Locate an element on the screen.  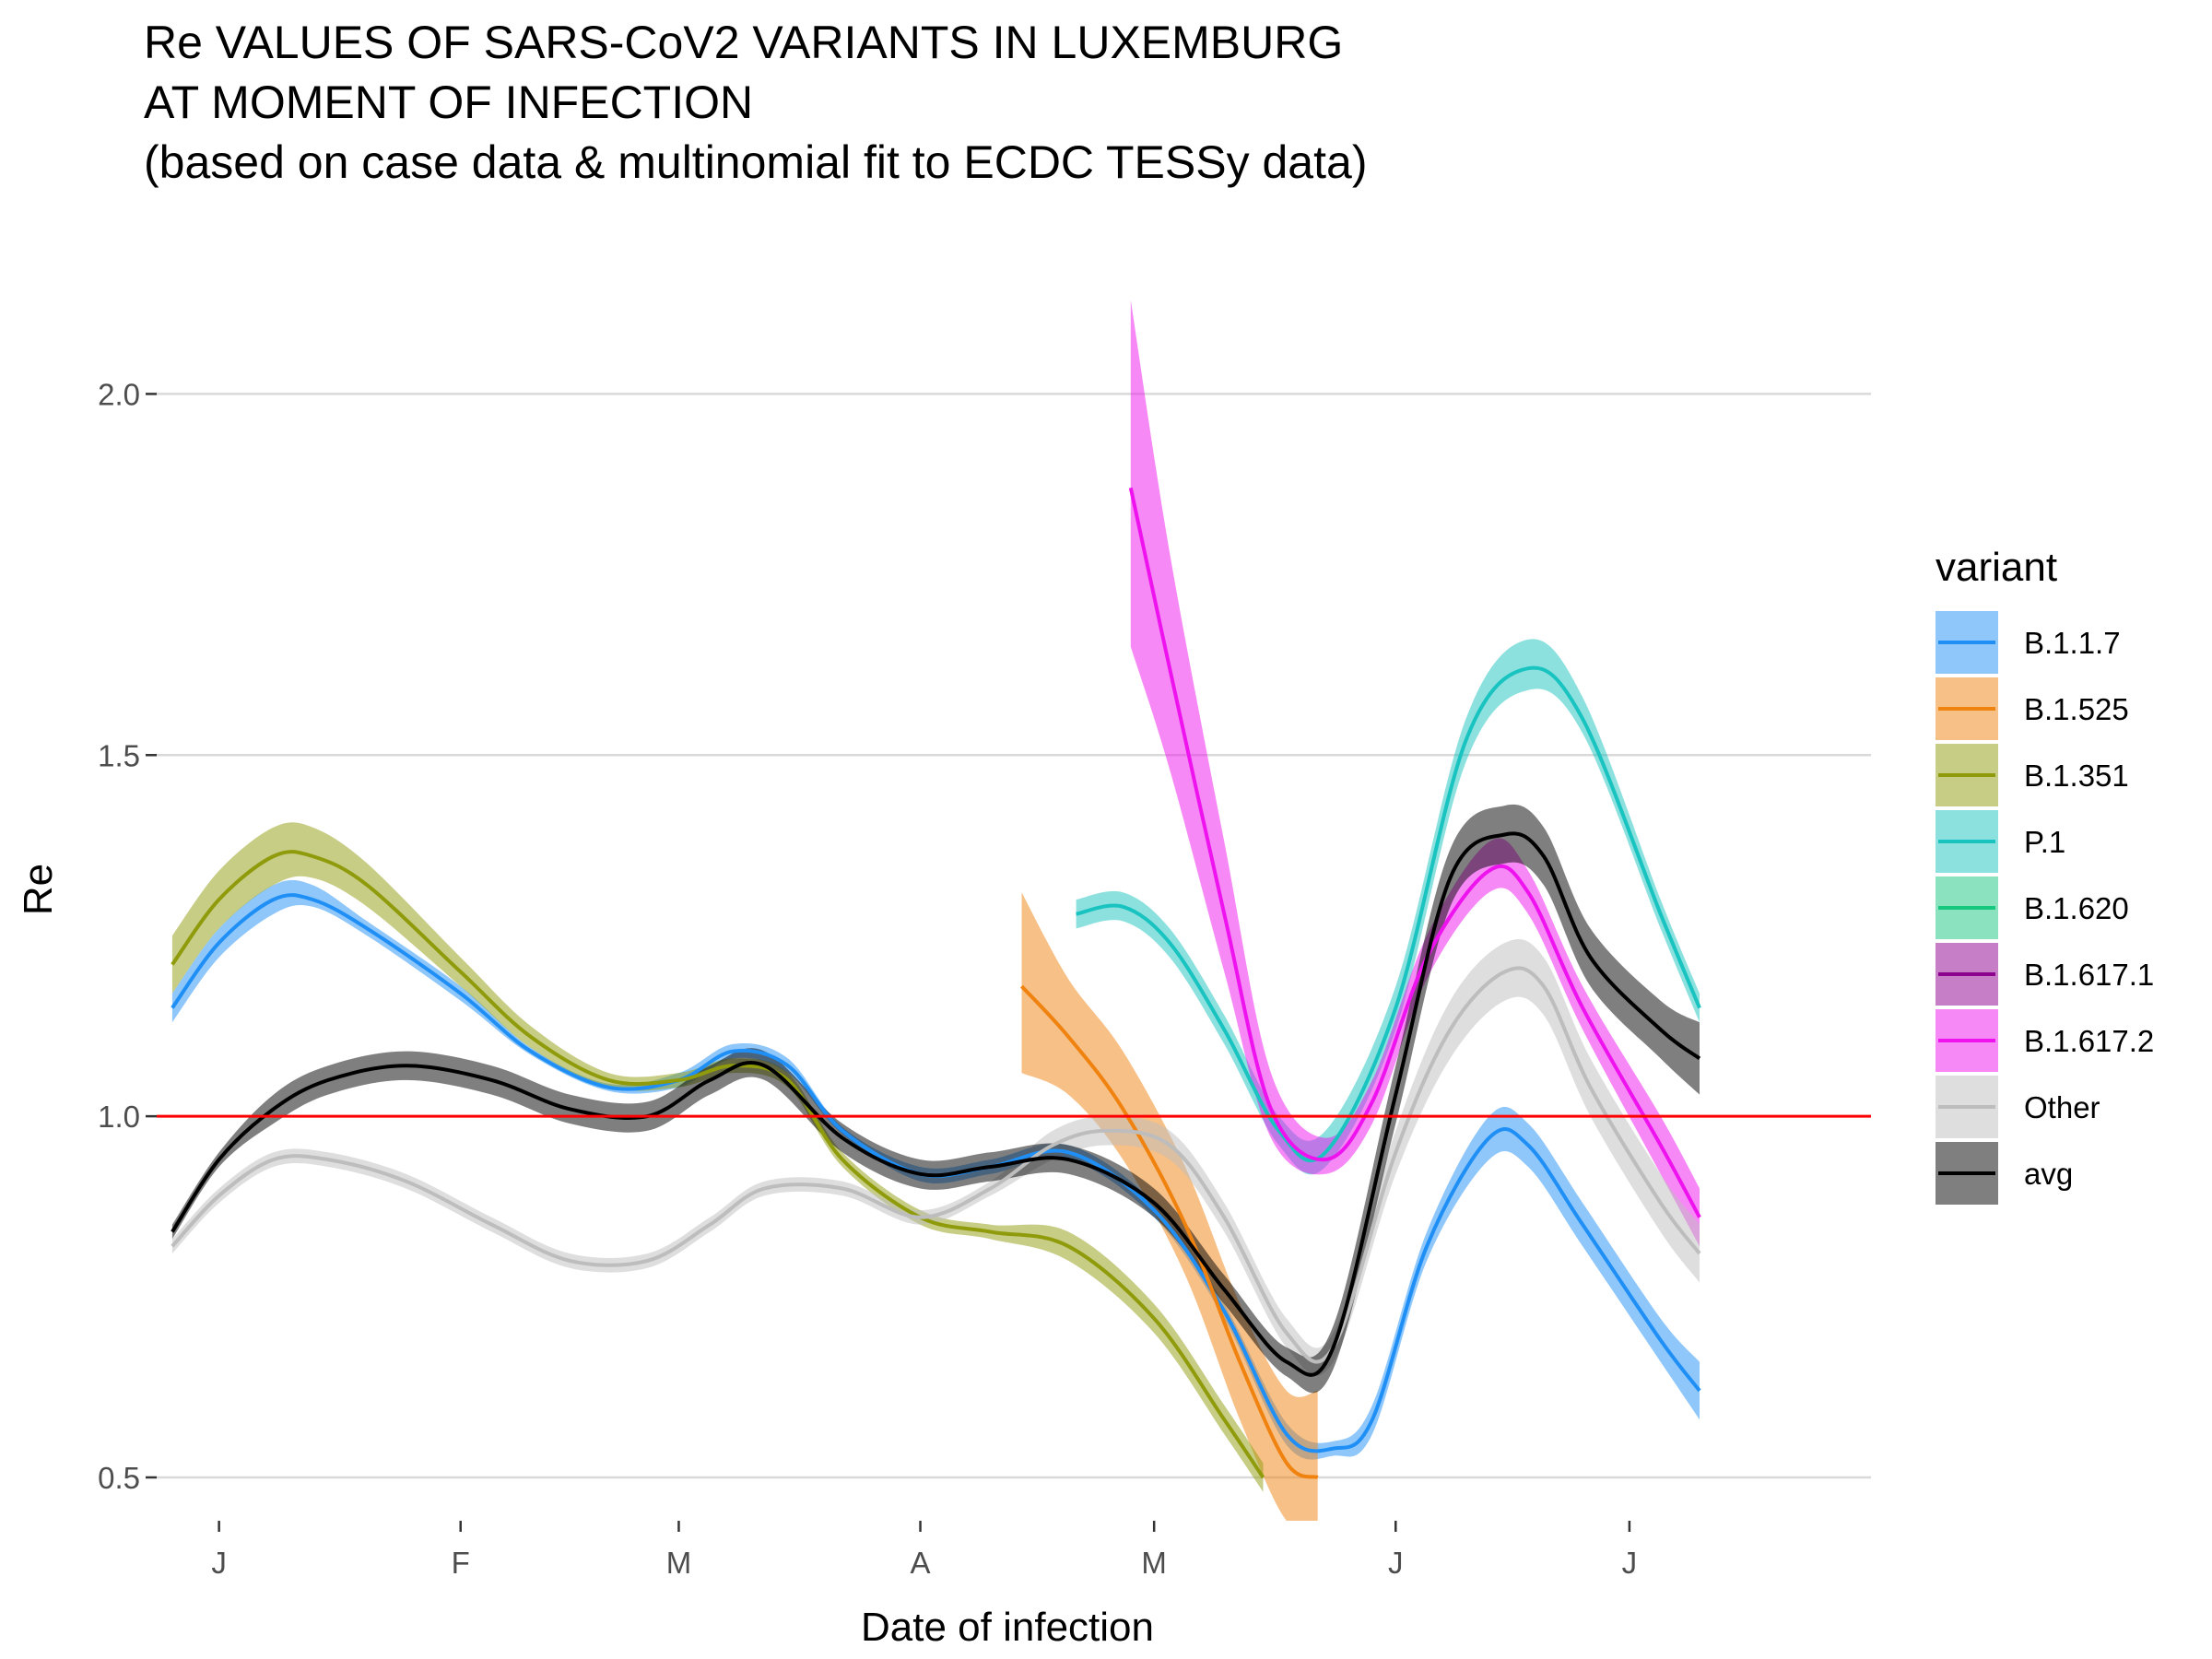
y-axis-title: Re is located at coordinates (38, 889).